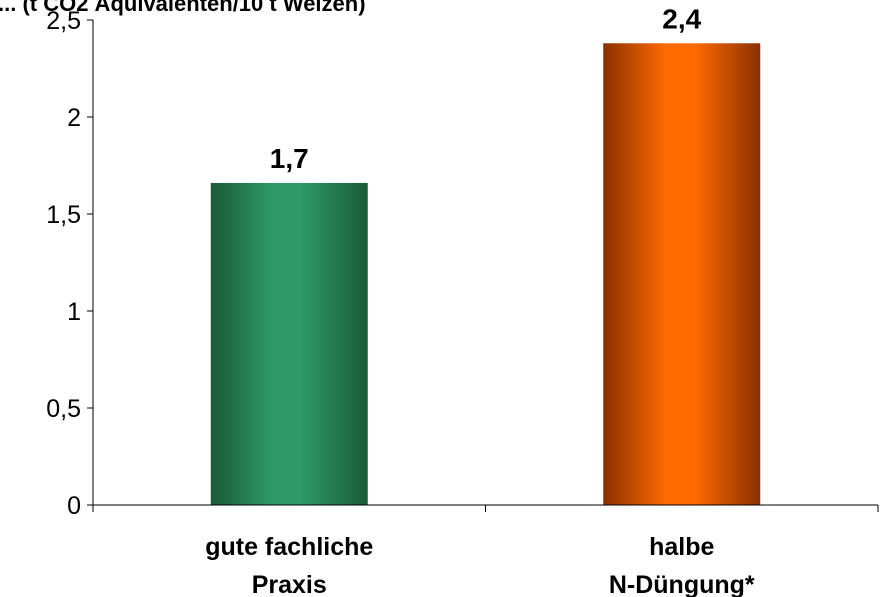 Image resolution: width=883 pixels, height=597 pixels. Describe the element at coordinates (74, 118) in the screenshot. I see `y-tick-label: 2` at that location.